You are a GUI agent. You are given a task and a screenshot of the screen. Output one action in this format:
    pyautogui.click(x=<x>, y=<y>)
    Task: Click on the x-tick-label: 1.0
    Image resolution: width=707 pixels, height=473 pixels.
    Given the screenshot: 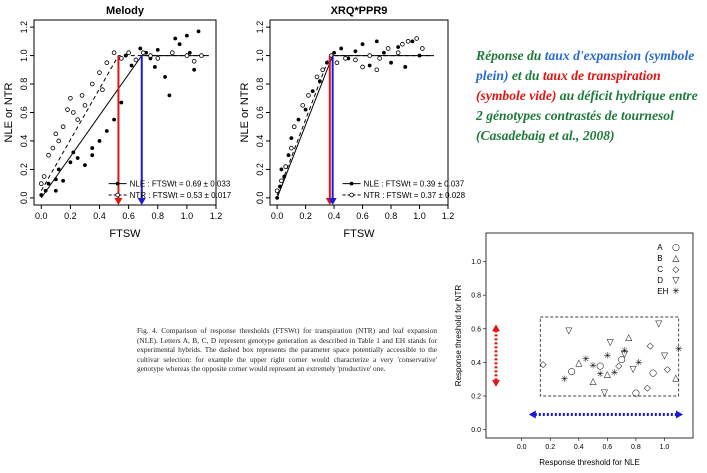 What is the action you would take?
    pyautogui.click(x=665, y=447)
    